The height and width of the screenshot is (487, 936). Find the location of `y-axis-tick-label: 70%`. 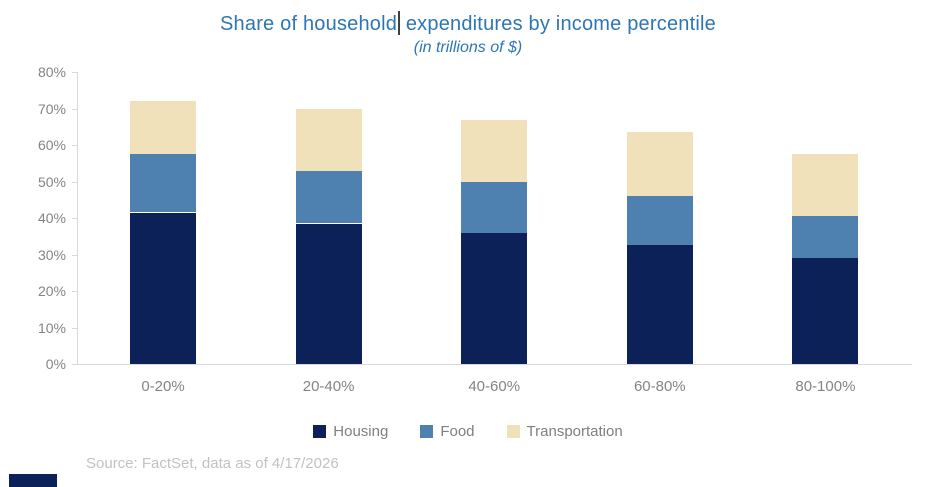

y-axis-tick-label: 70% is located at coordinates (51, 108).